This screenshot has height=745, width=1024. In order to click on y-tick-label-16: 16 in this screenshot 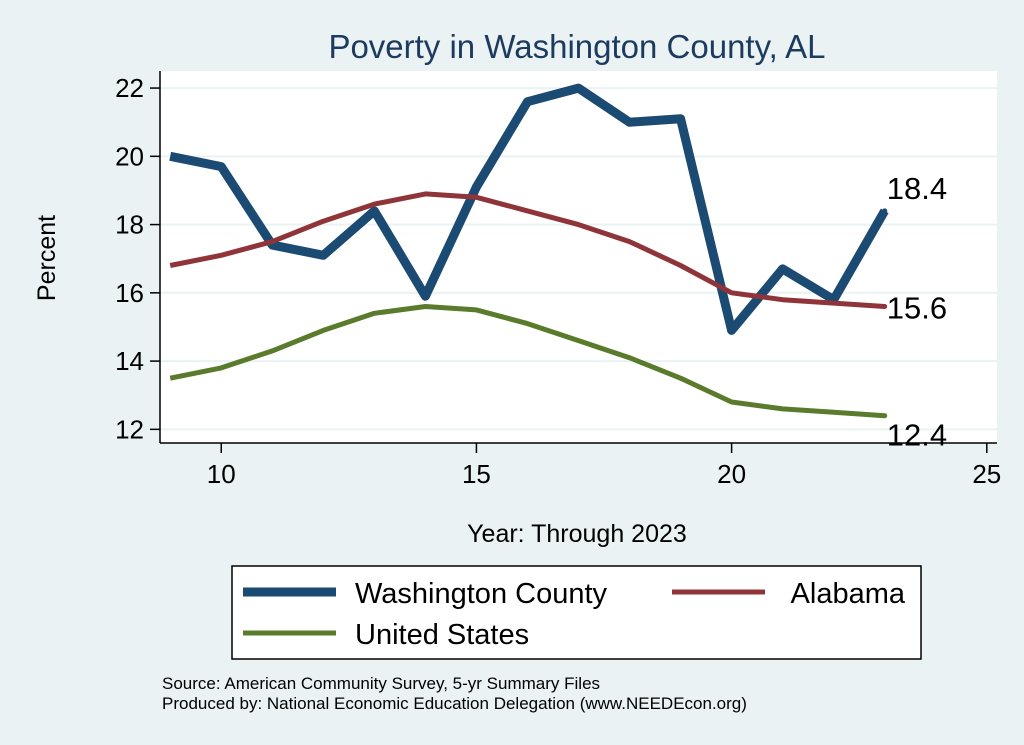, I will do `click(129, 293)`.